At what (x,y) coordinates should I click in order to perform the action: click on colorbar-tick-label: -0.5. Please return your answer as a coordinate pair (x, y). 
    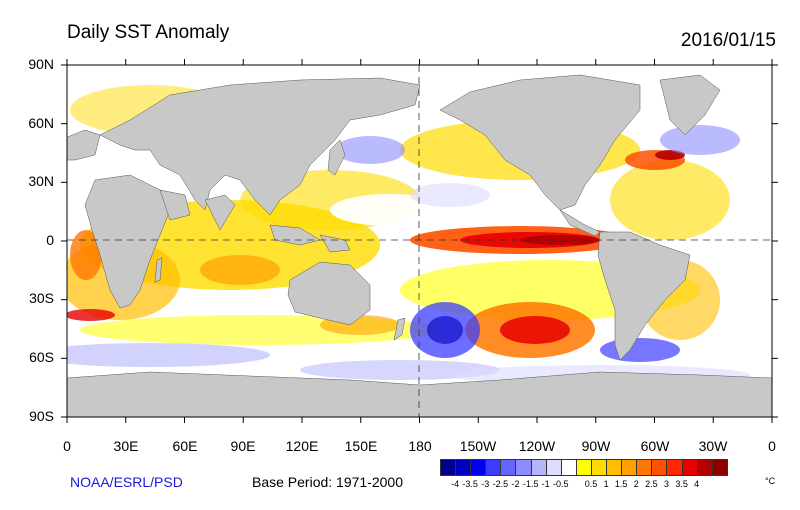
    Looking at the image, I should click on (561, 484).